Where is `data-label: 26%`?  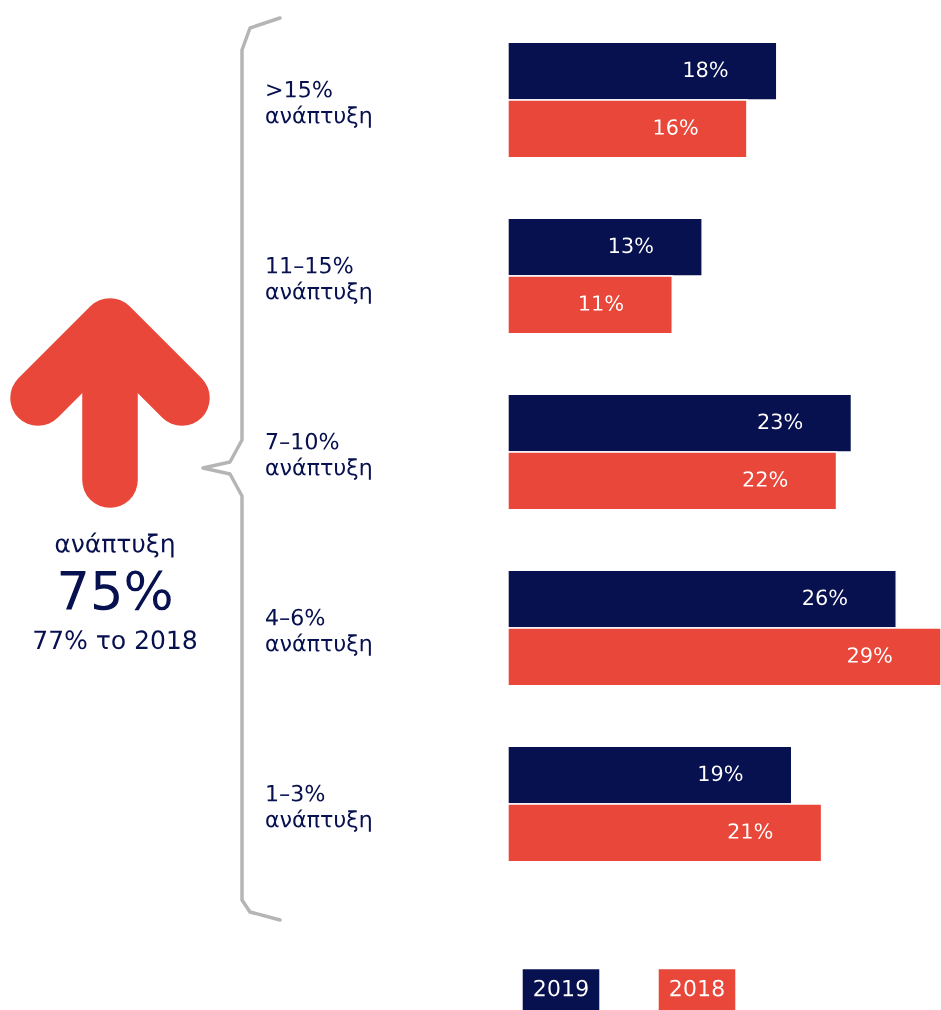 data-label: 26% is located at coordinates (825, 597).